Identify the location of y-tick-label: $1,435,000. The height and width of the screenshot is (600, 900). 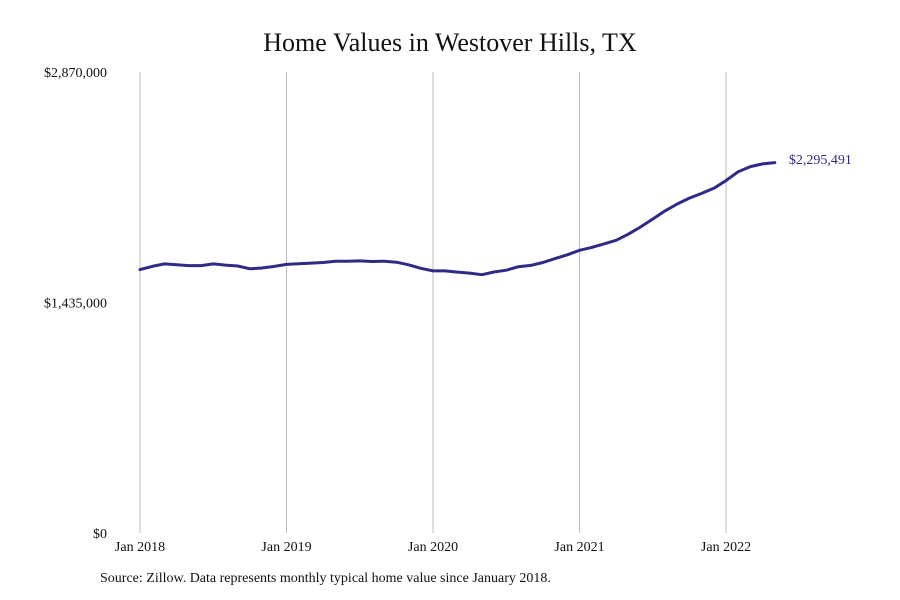
(75, 304).